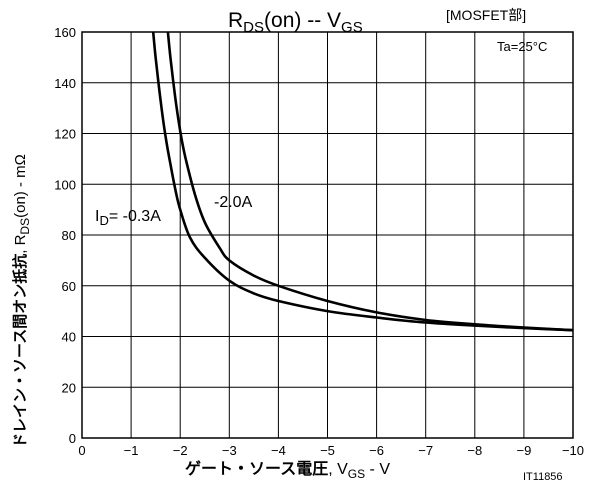 The height and width of the screenshot is (488, 592). I want to click on x-axis-label: ゲート・ソース電圧, VGS - V, so click(287, 470).